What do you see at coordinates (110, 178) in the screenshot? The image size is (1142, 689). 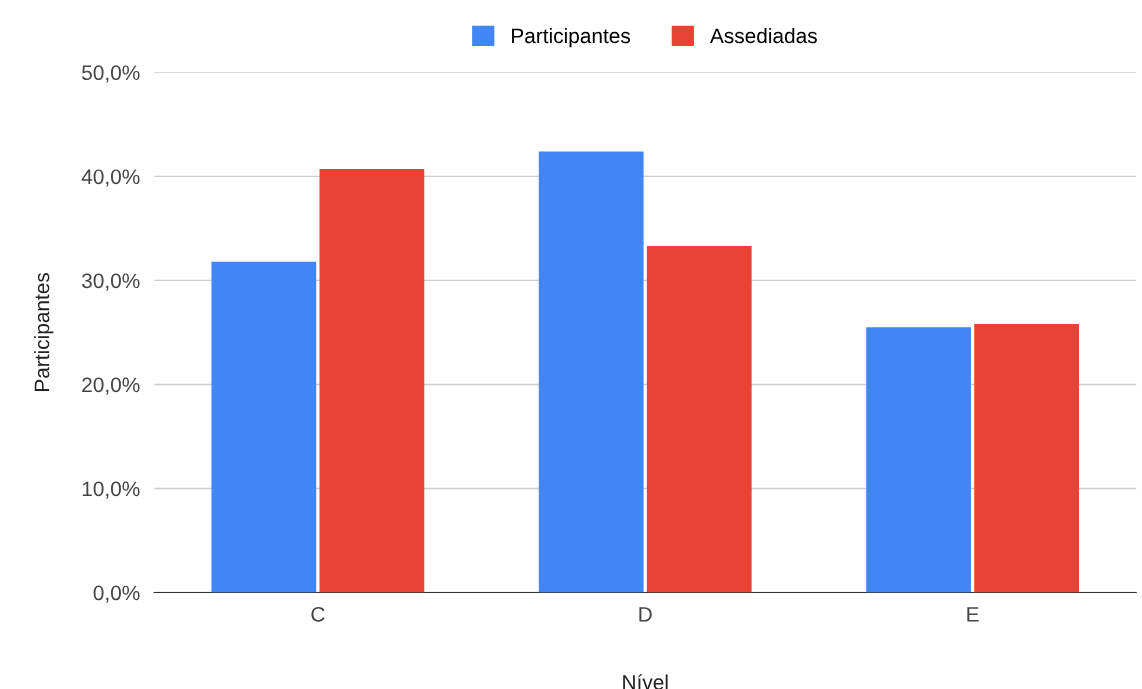 I see `y-tick-label: 40,0%` at bounding box center [110, 178].